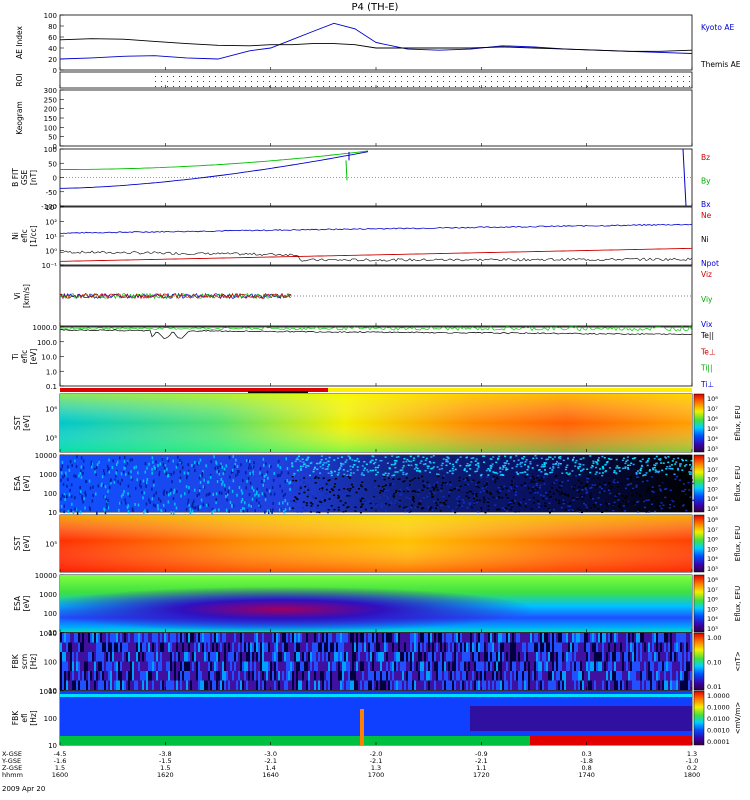  Describe the element at coordinates (194, 390) in the screenshot. I see `mode-bar-fast` at that location.